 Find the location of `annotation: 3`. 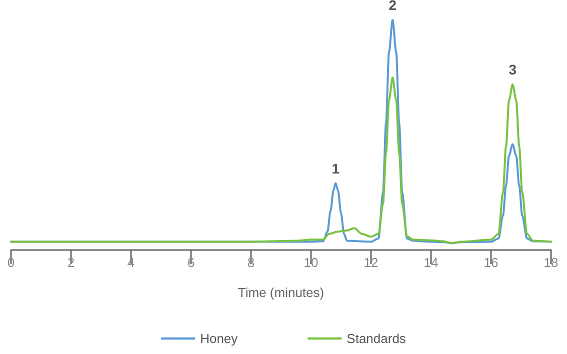

annotation: 3 is located at coordinates (512, 69).